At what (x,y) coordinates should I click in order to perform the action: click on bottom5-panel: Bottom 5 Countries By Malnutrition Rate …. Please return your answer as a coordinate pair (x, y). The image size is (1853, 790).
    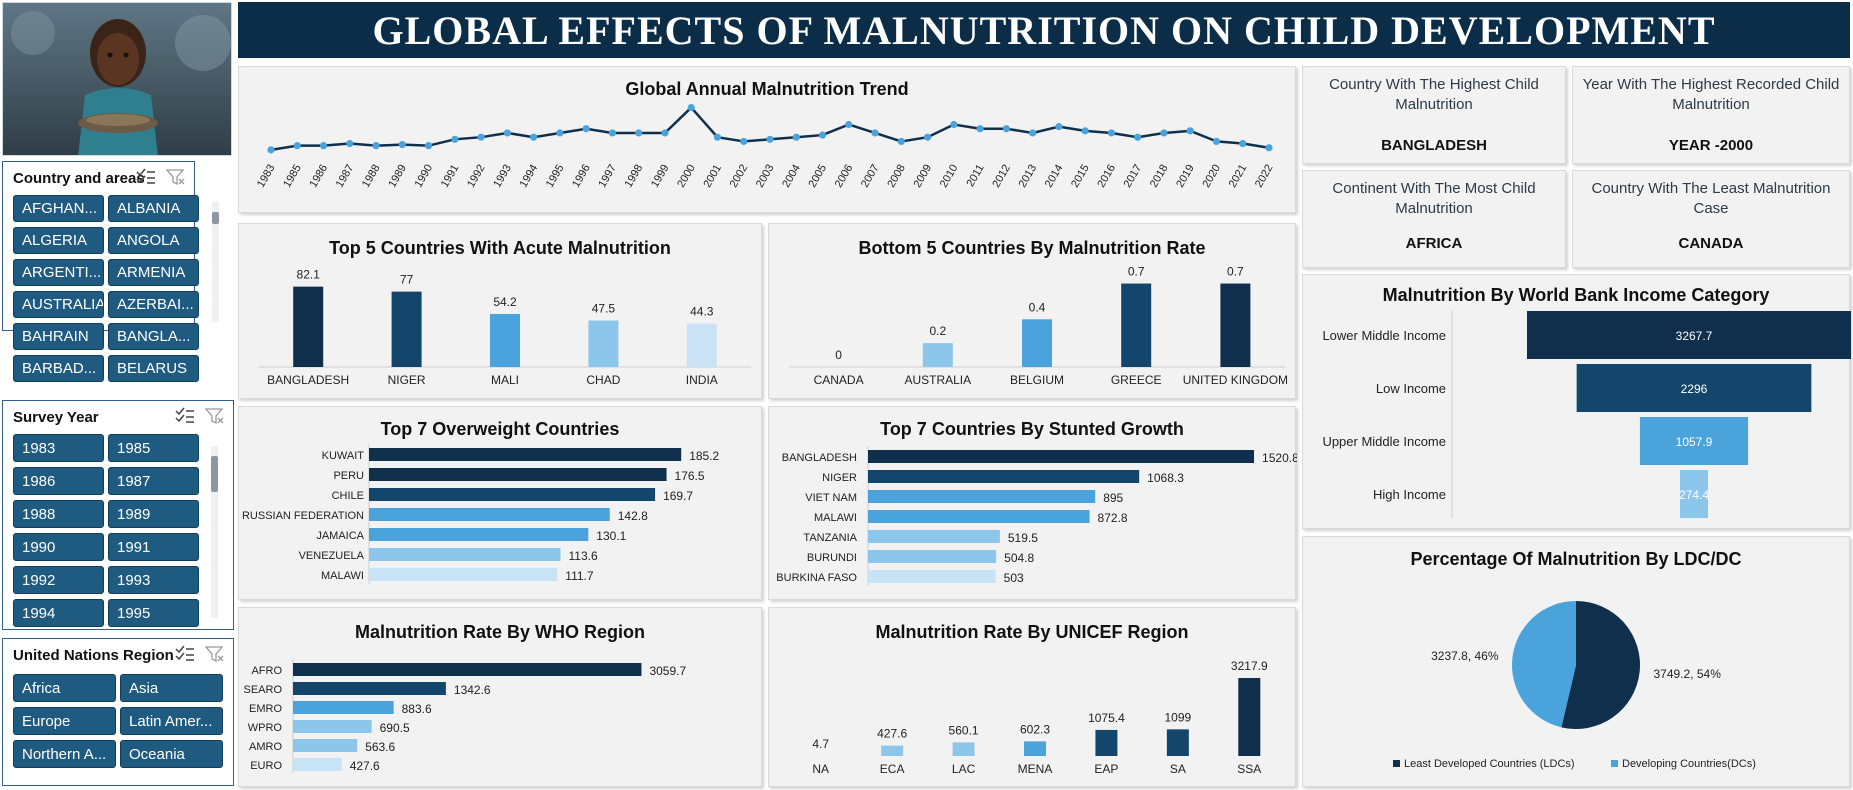
    Looking at the image, I should click on (1032, 311).